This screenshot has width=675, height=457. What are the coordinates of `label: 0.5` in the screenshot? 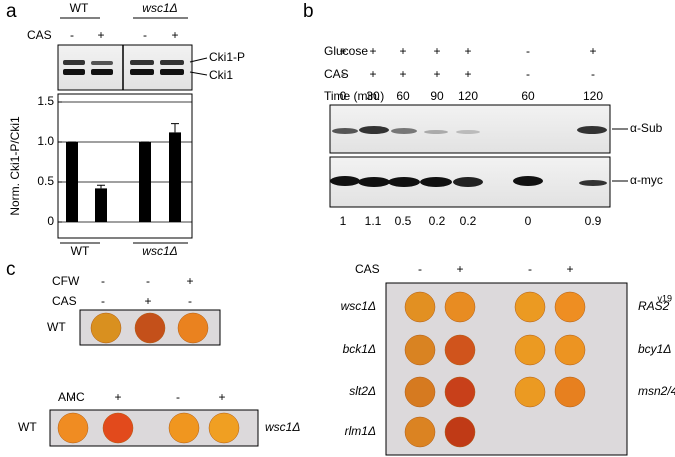 It's located at (403, 221).